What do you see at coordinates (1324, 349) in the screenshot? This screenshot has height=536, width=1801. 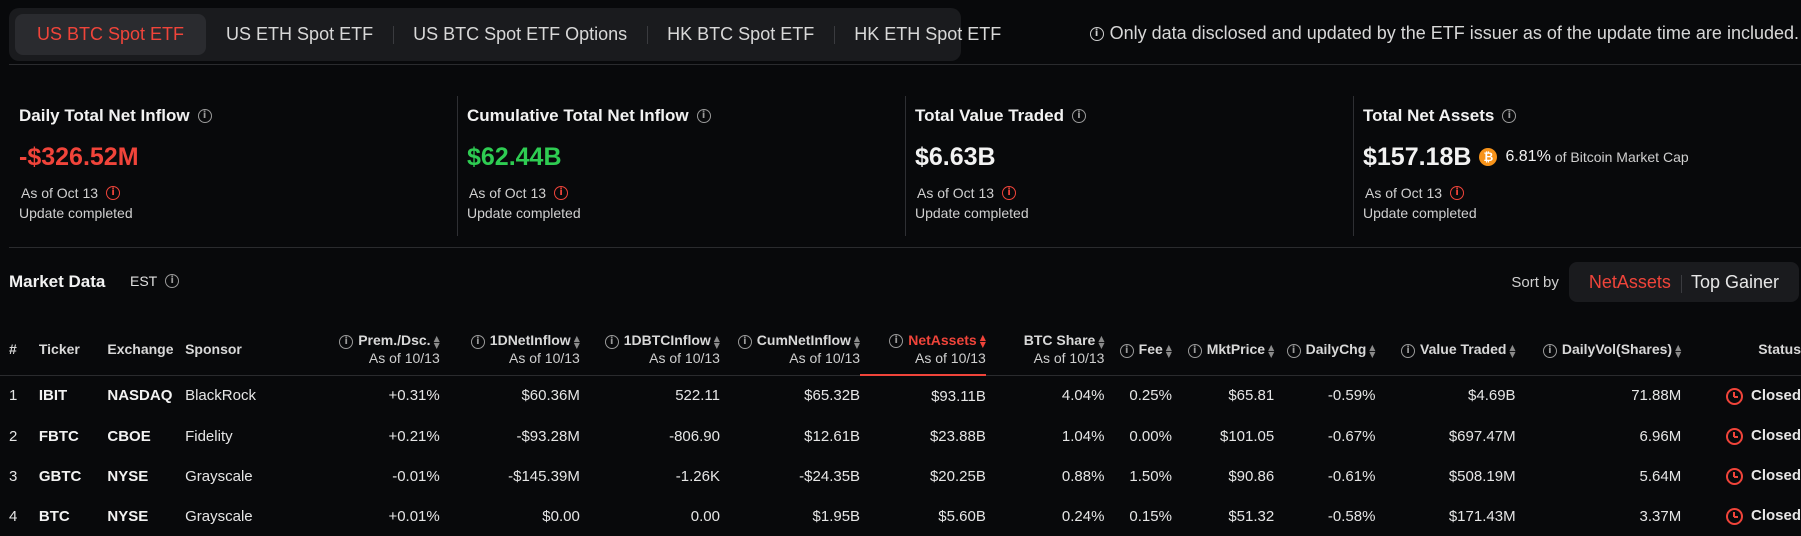 I see `col-daily-chg: i DailyChg ▲ ▼` at bounding box center [1324, 349].